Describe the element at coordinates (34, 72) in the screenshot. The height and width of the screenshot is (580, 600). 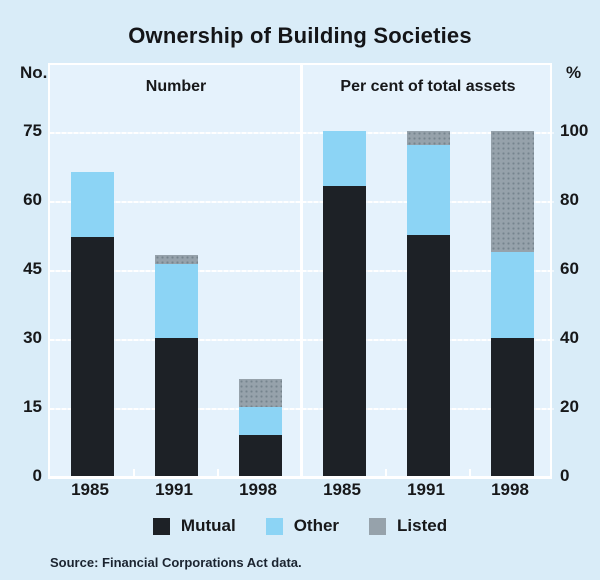
I see `left-axis-unit-label: No.` at that location.